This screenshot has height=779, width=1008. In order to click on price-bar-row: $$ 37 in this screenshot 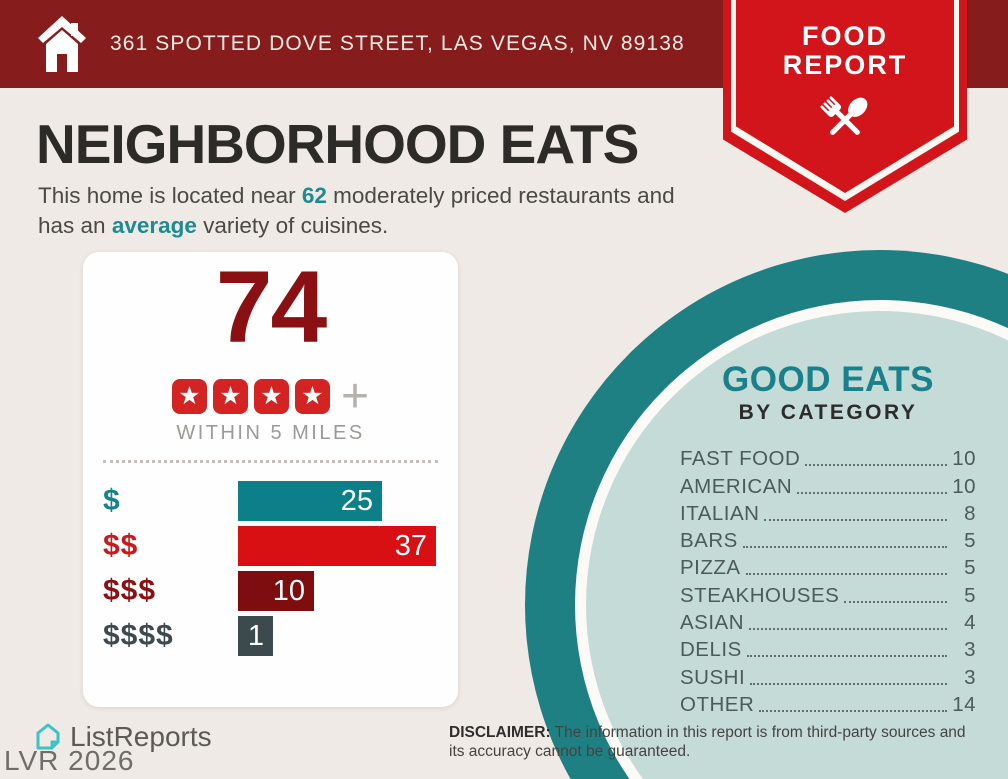, I will do `click(273, 546)`.